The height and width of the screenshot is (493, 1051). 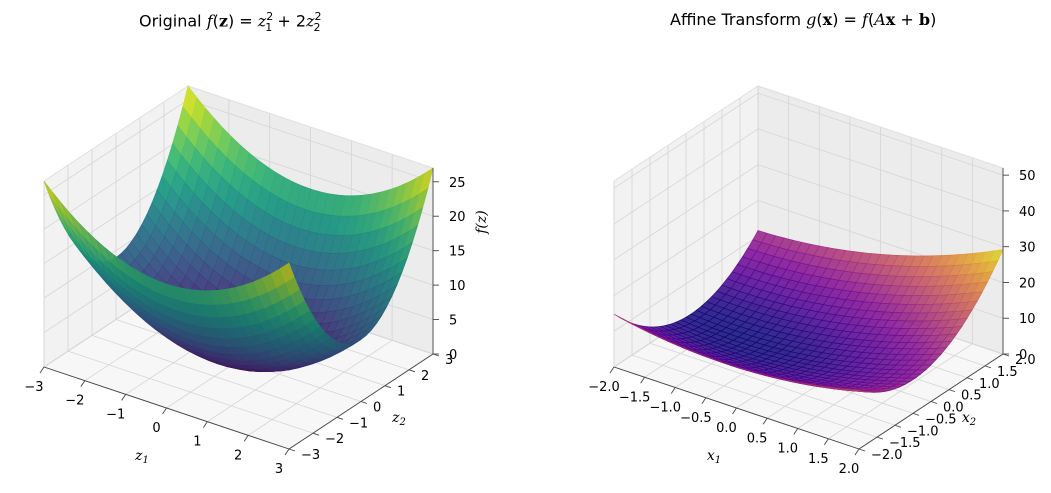 What do you see at coordinates (310, 455) in the screenshot?
I see `y-tick-label: −3` at bounding box center [310, 455].